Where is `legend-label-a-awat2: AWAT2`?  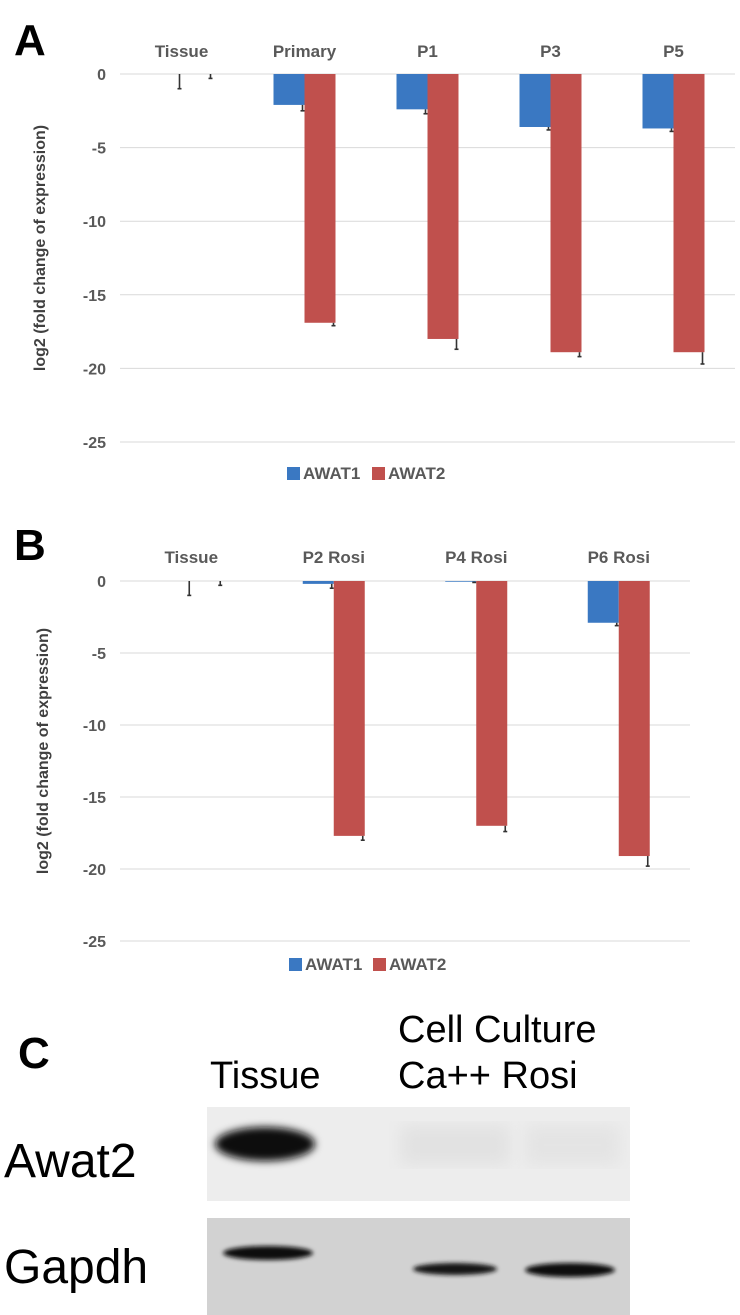
legend-label-a-awat2: AWAT2 is located at coordinates (416, 473).